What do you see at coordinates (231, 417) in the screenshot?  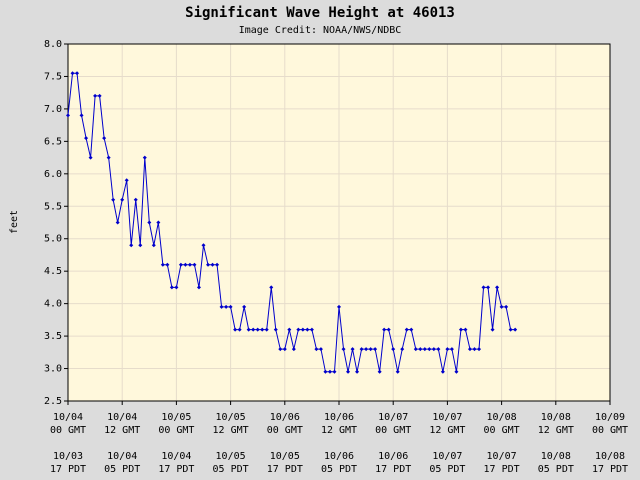 I see `x-tick-label: 10/05` at bounding box center [231, 417].